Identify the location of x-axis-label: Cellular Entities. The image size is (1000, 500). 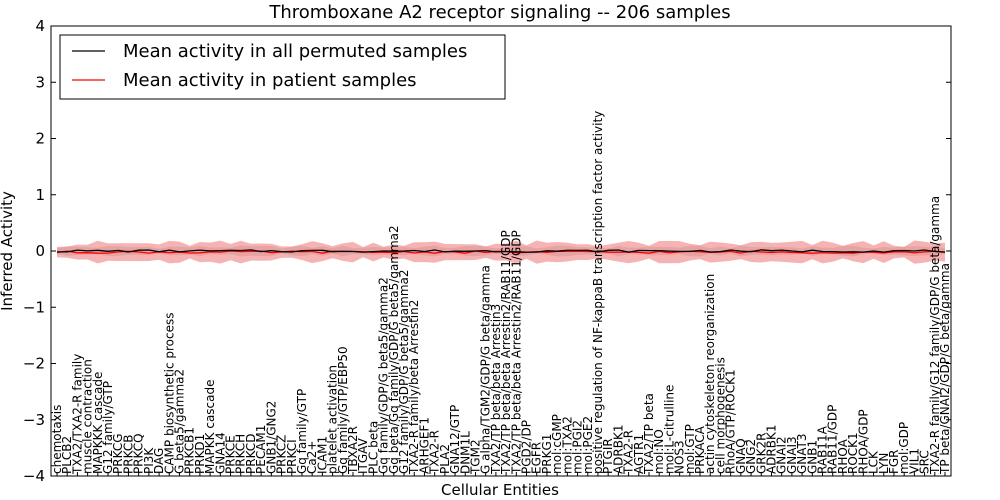
(500, 490).